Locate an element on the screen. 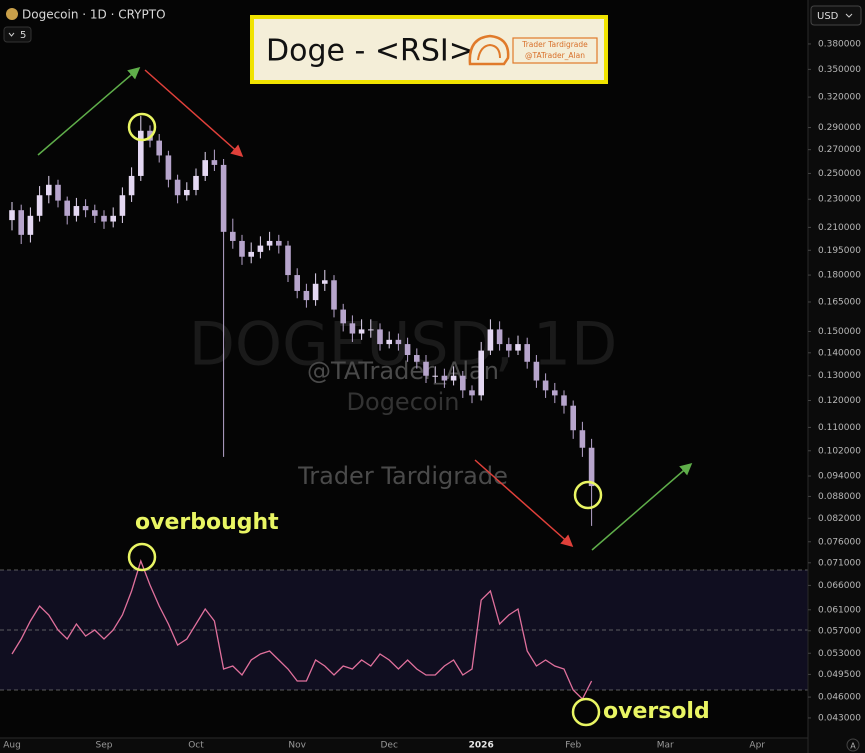 Image resolution: width=865 pixels, height=753 pixels. logo-box is located at coordinates (555, 50).